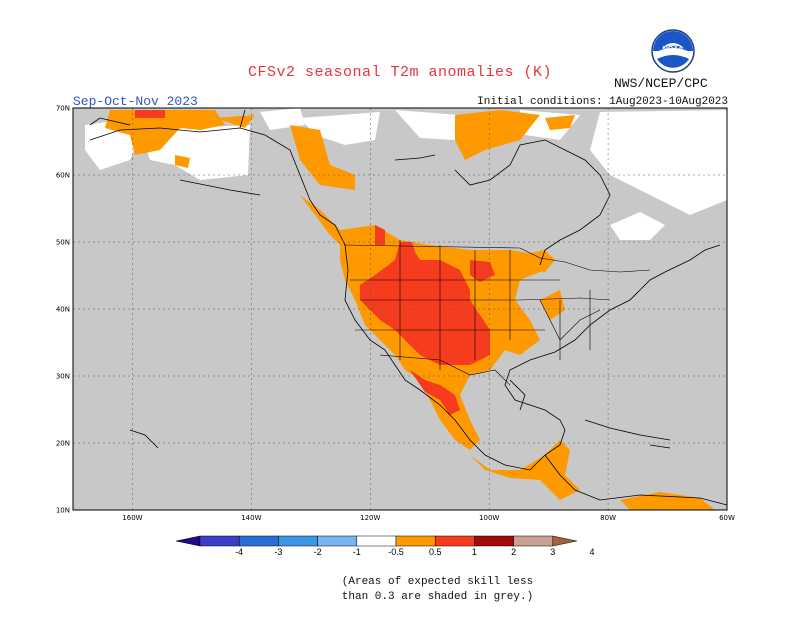  What do you see at coordinates (591, 552) in the screenshot?
I see `colorbar-label: 4` at bounding box center [591, 552].